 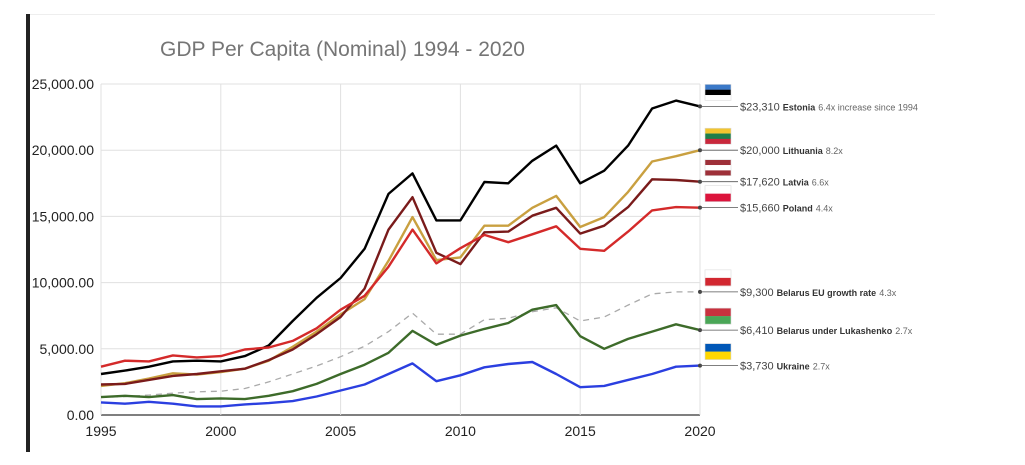 I want to click on annotation-poland: $15,660 Poland 4.4x, so click(x=765, y=200).